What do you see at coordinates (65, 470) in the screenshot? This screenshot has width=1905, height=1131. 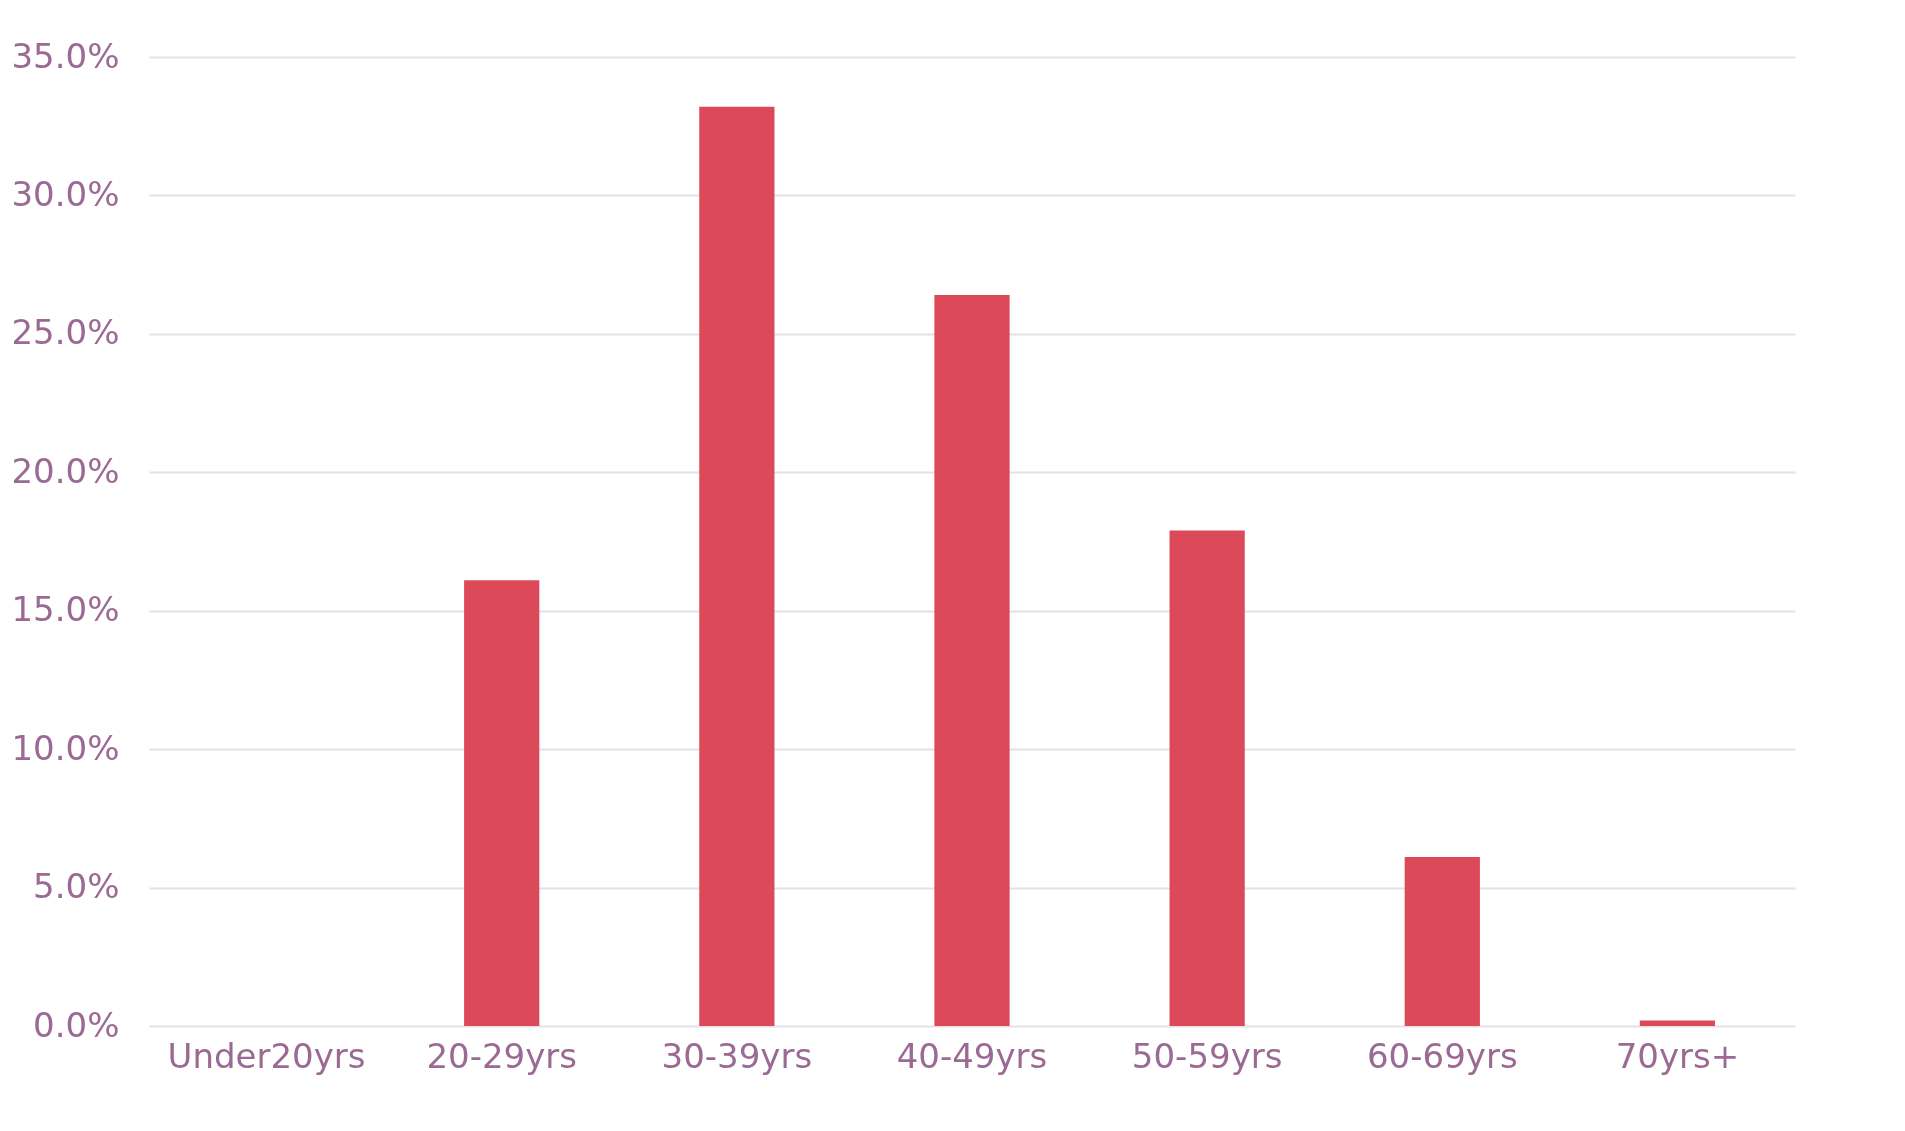 I see `y-tick-label: 20.0%` at bounding box center [65, 470].